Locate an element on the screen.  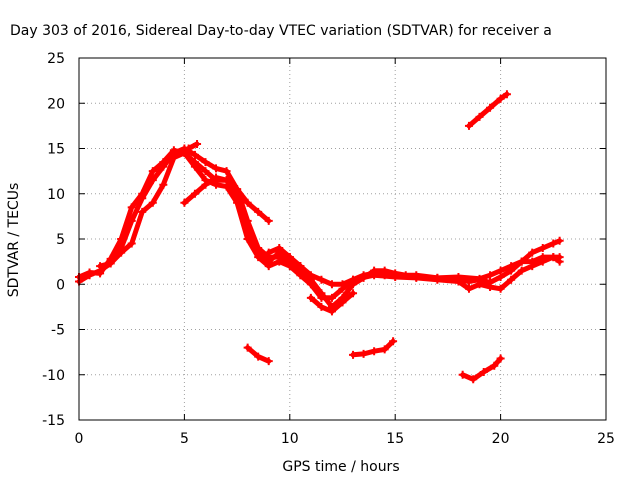
y-tick-label: 20 is located at coordinates (56, 104).